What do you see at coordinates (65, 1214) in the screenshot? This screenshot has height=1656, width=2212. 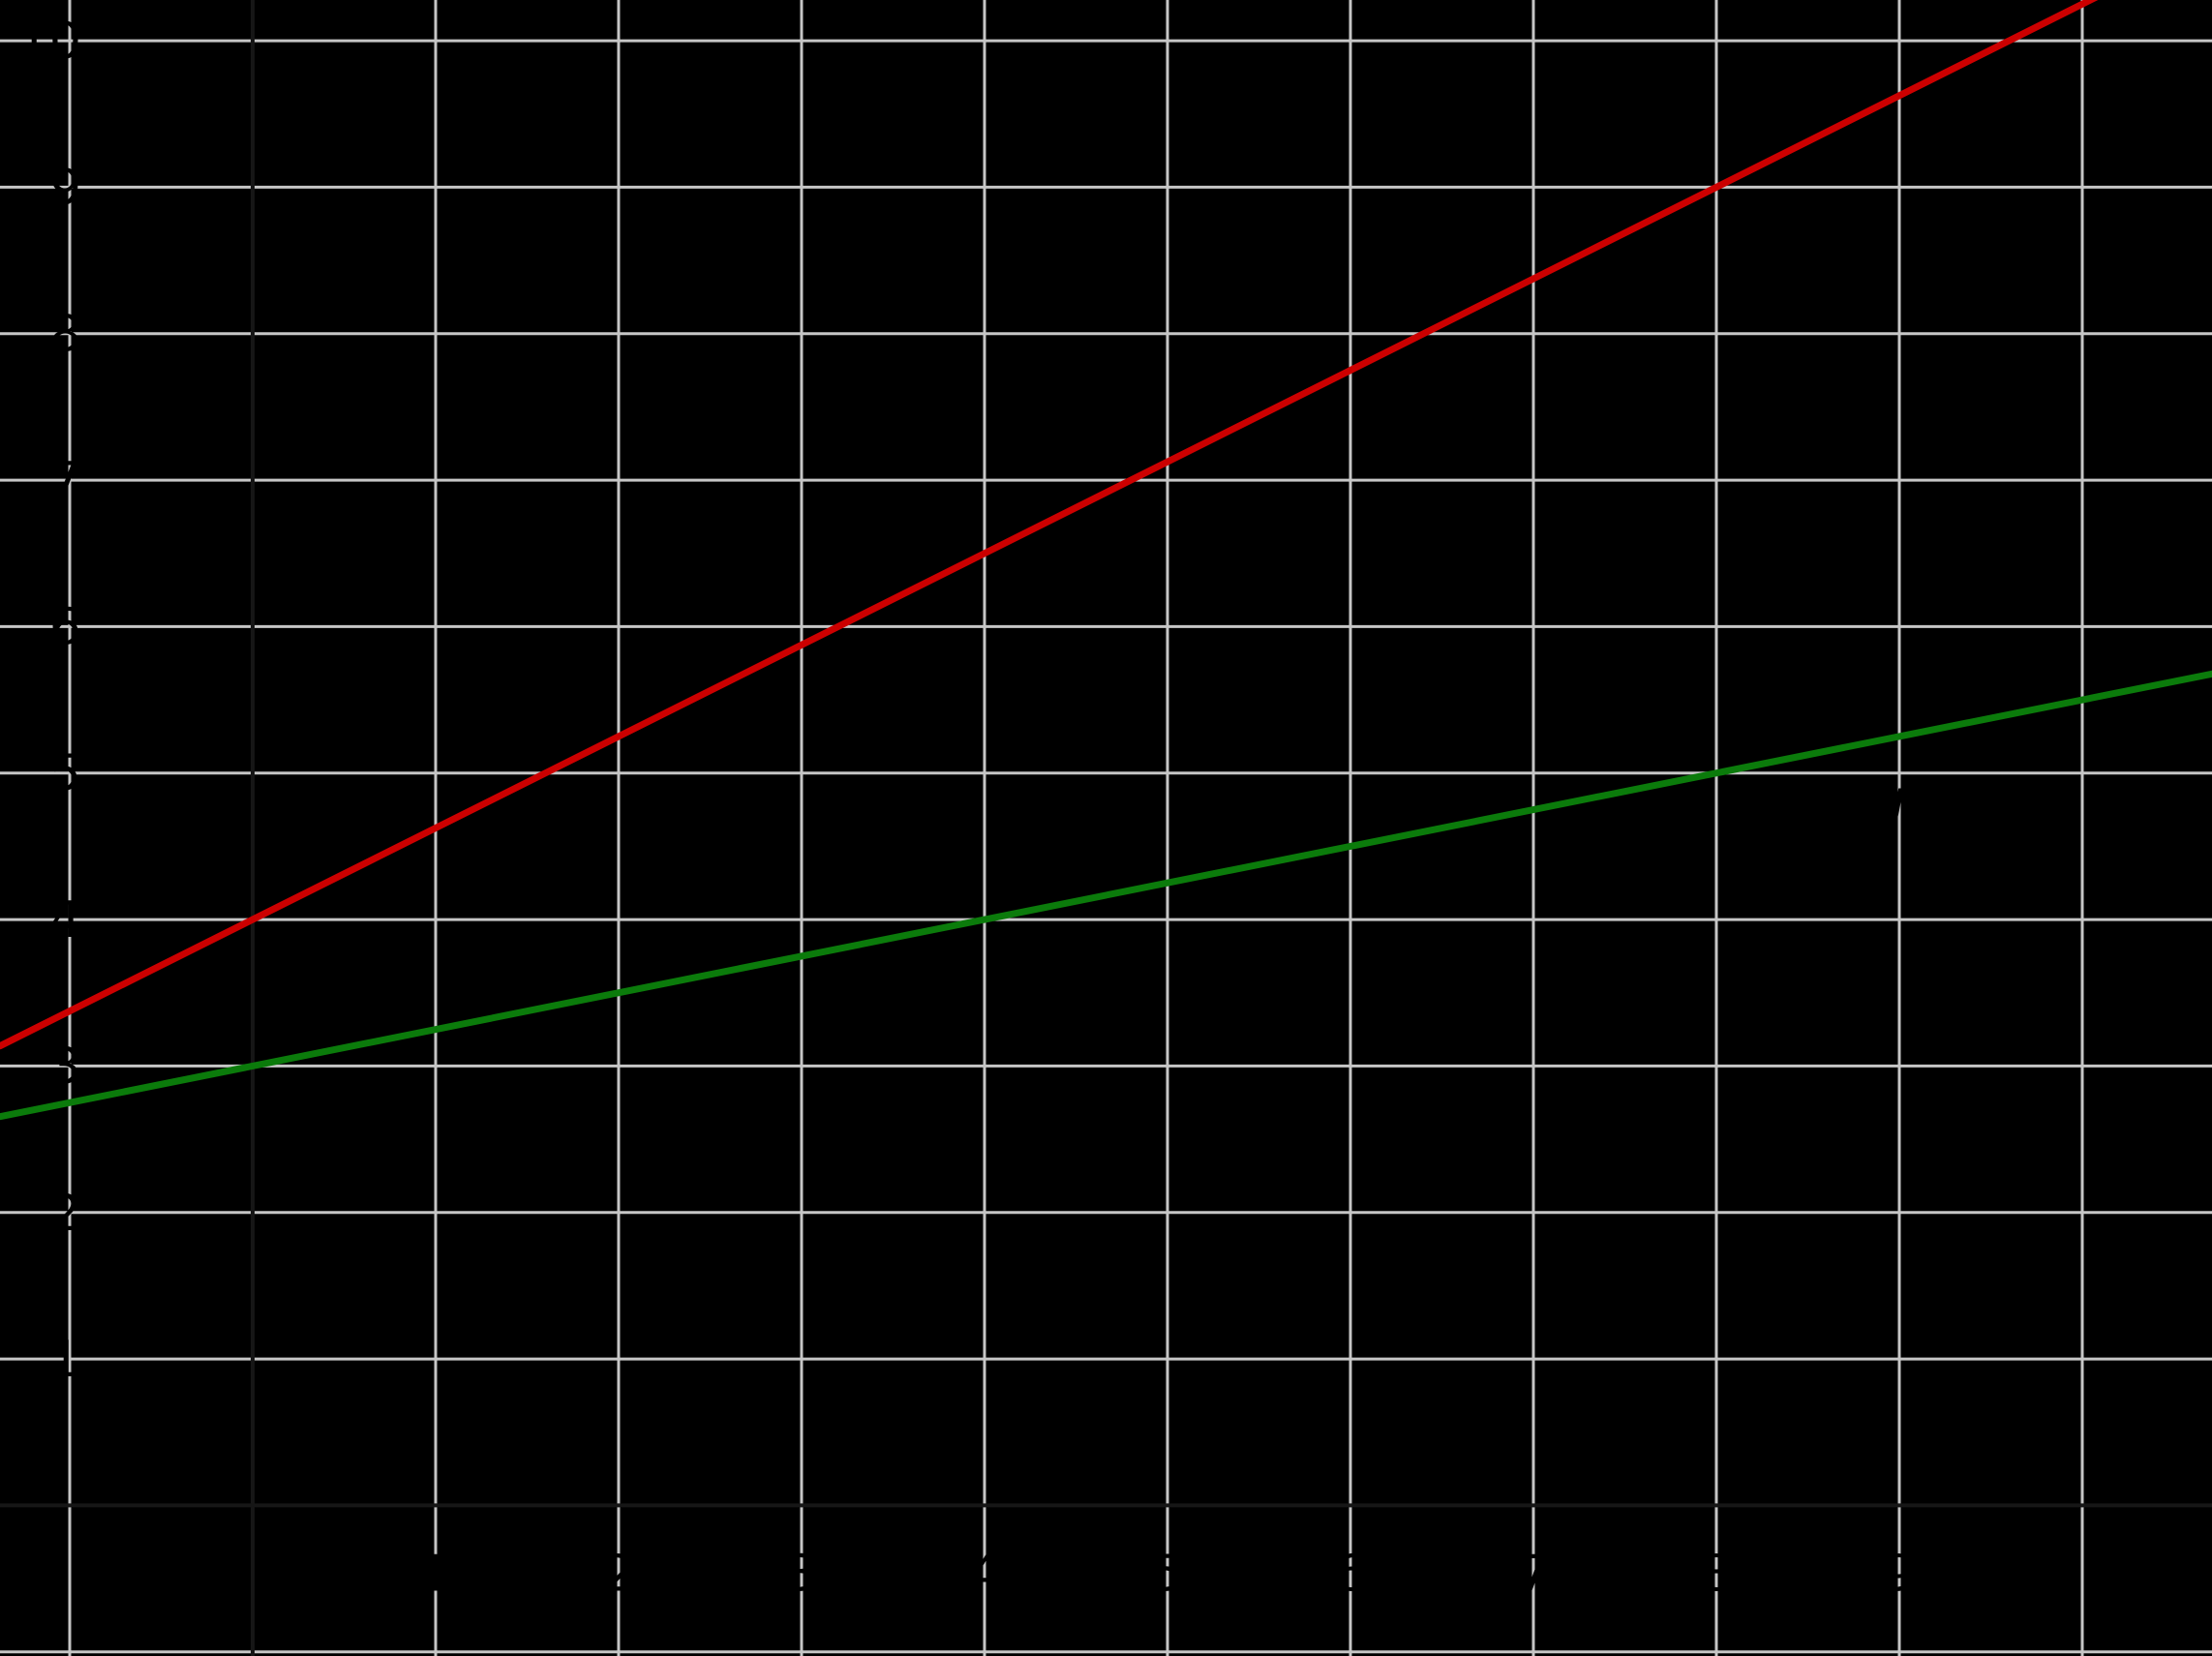 I see `y-tick-label: 2` at bounding box center [65, 1214].